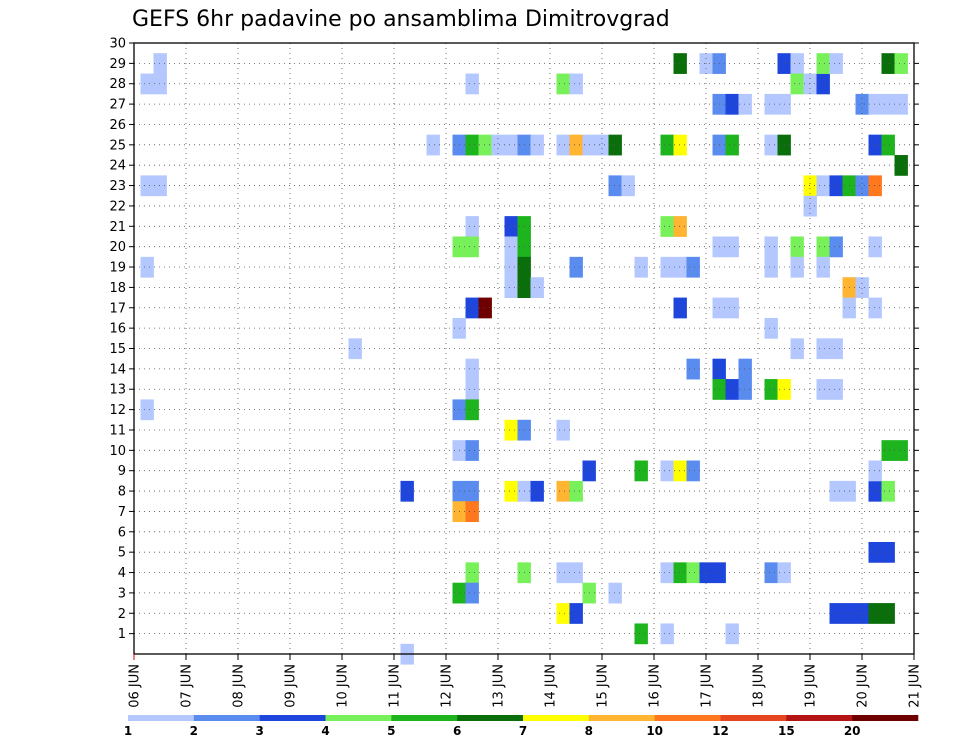 The image size is (960, 742). I want to click on colorbar-label: 20, so click(852, 731).